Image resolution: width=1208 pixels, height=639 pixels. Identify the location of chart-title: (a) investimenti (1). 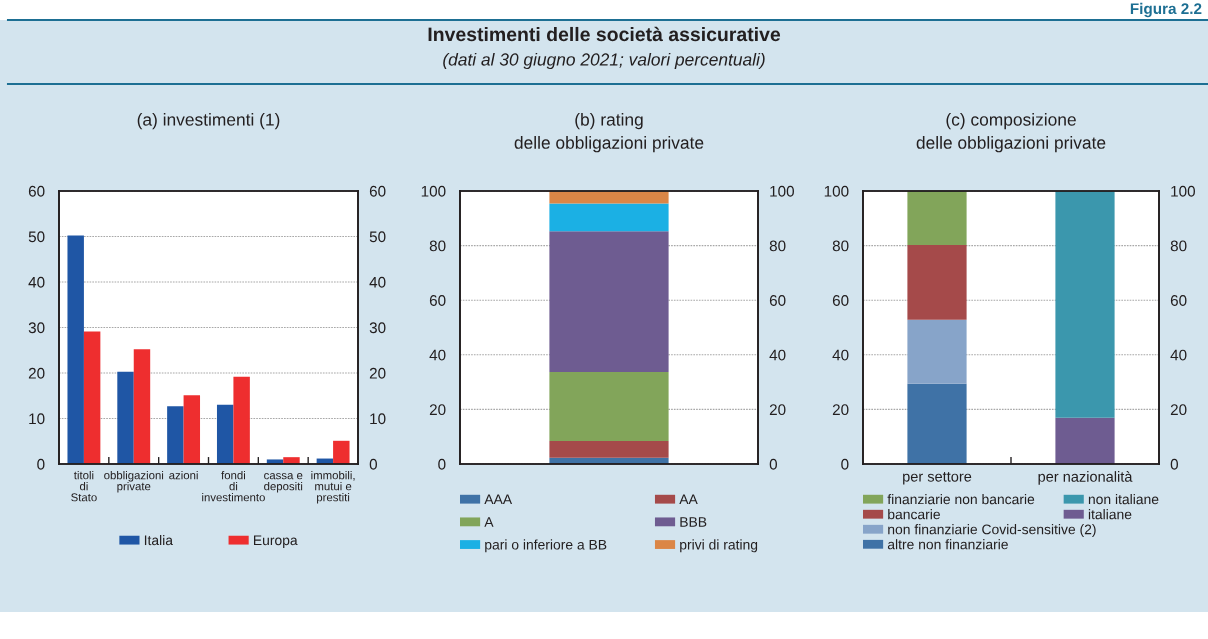
(208, 121).